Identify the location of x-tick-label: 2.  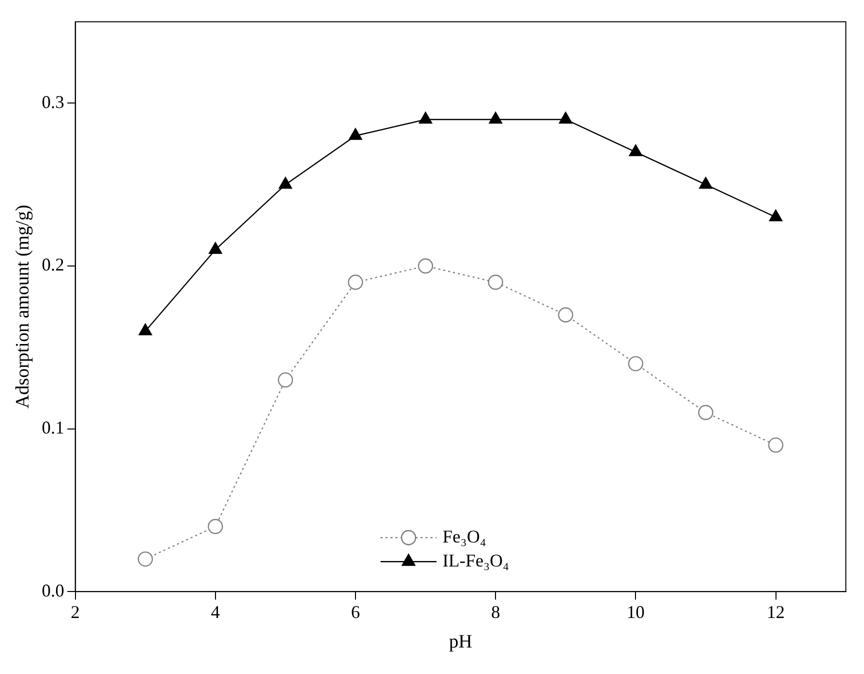
(75, 612).